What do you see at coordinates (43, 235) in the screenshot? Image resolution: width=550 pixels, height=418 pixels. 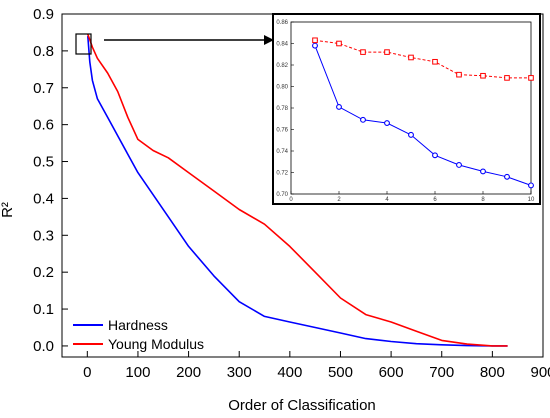 I see `y-tick-label: 0.3` at bounding box center [43, 235].